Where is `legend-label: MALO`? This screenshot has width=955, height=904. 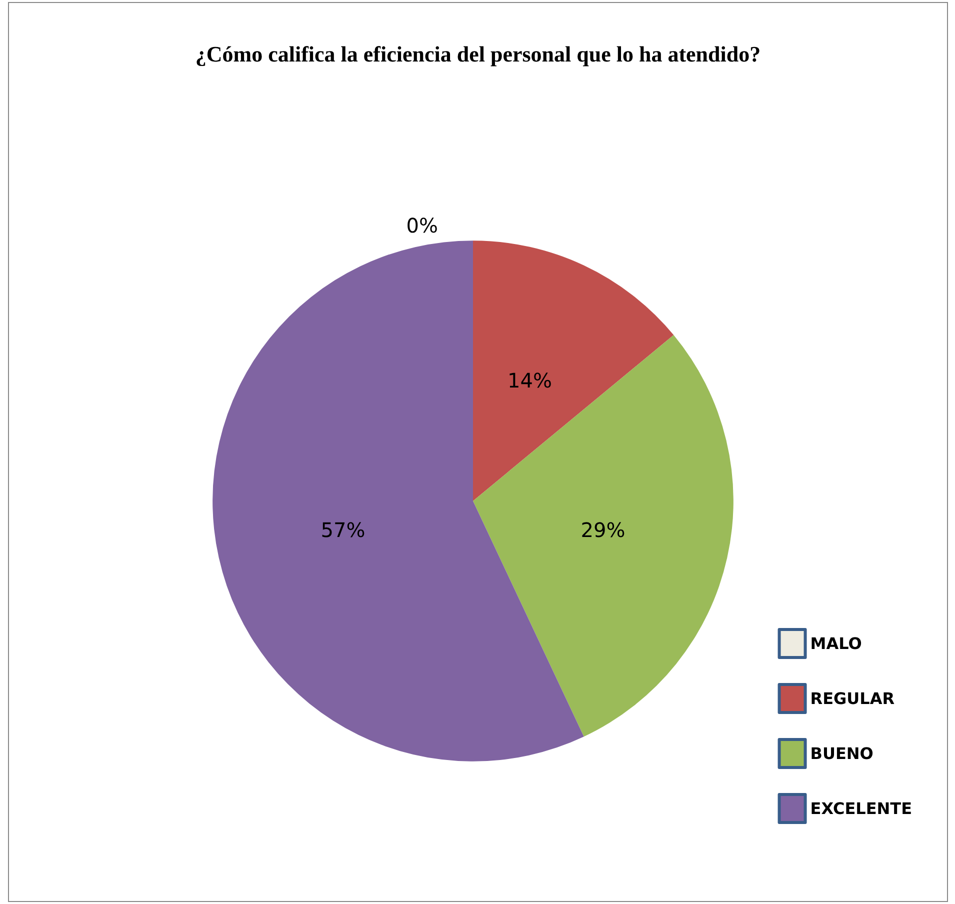
legend-label: MALO is located at coordinates (836, 643).